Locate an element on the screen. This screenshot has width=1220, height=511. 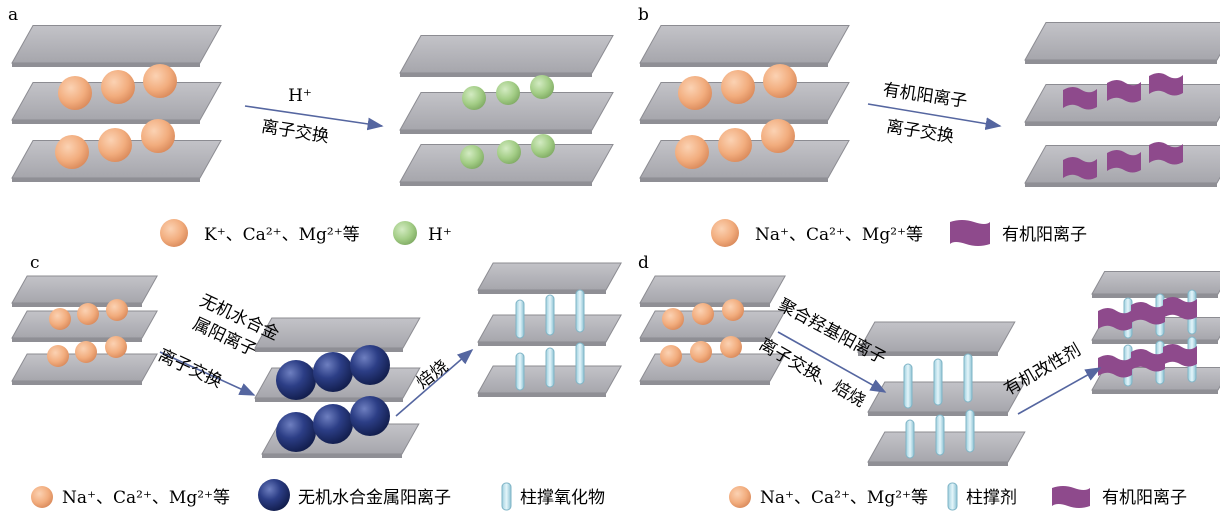
panel-d-arrow2-label: 有机改性剂 is located at coordinates (1043, 370).